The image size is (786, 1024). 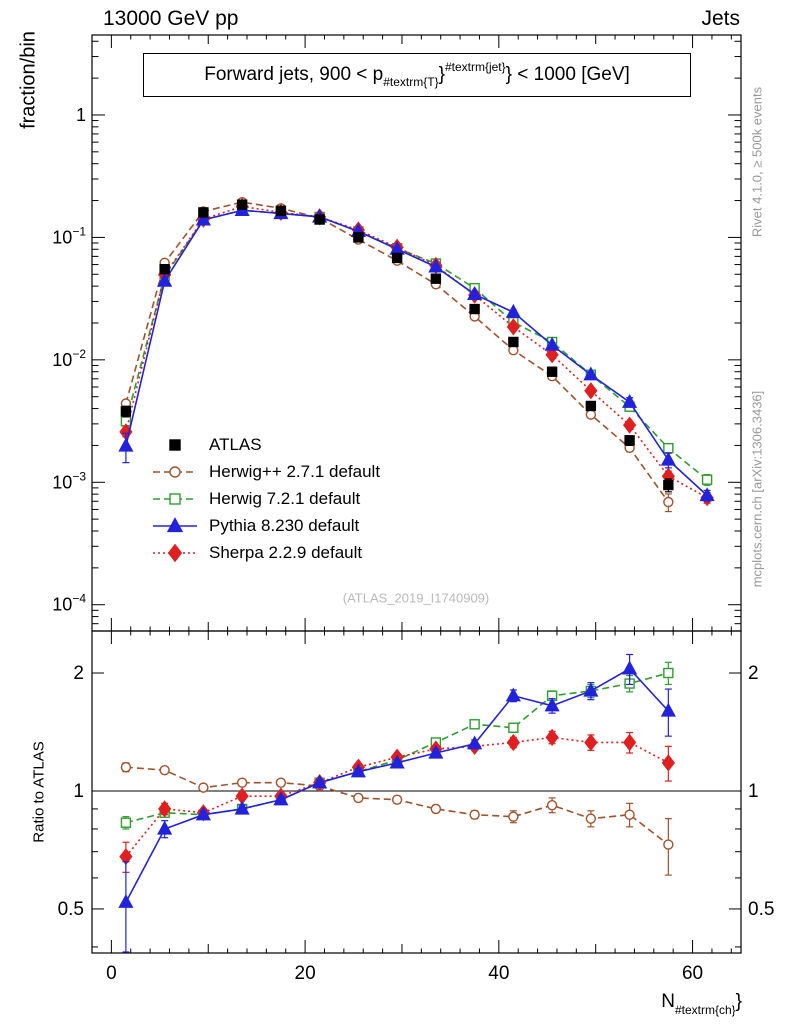 What do you see at coordinates (567, 74) in the screenshot?
I see `plot-title-post: } < 1000 [GeV]` at bounding box center [567, 74].